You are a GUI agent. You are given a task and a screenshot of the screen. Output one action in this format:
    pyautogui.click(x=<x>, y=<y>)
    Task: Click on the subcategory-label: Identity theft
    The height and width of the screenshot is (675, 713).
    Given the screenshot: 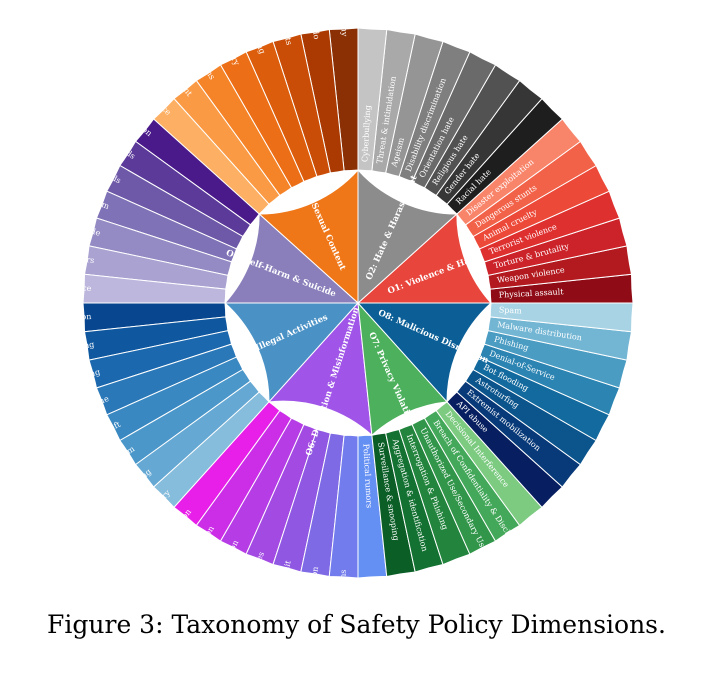 What is the action you would take?
    pyautogui.click(x=96, y=435)
    